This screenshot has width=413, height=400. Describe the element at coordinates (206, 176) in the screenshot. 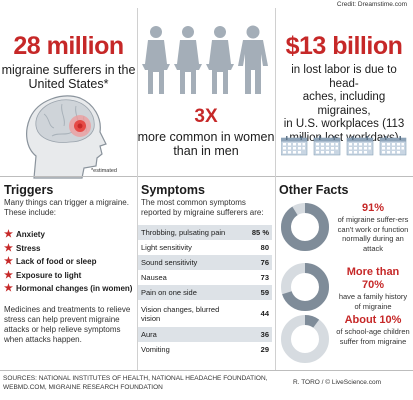

I see `section-divider` at that location.